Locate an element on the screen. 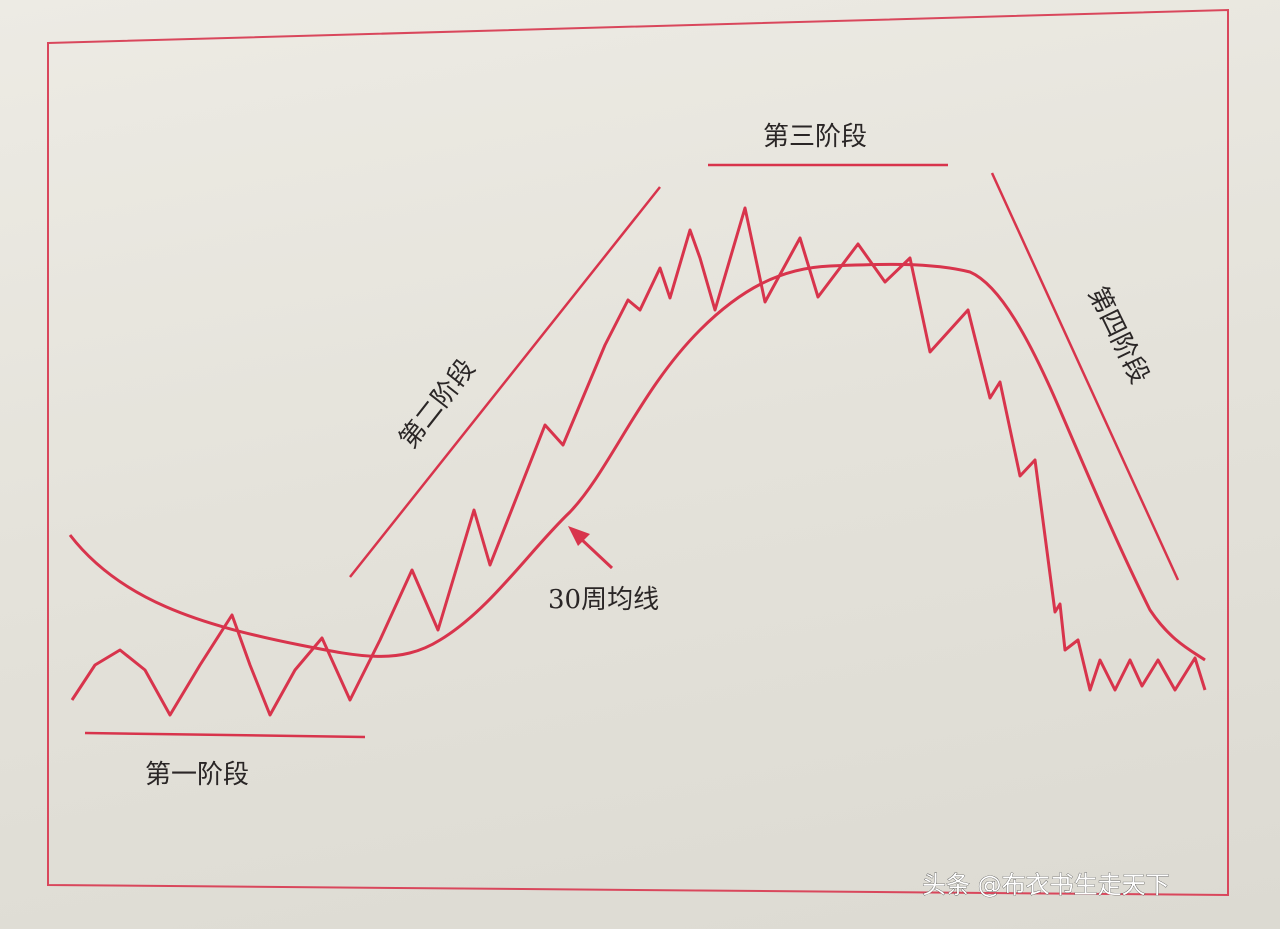  stage-2-line is located at coordinates (505, 382).